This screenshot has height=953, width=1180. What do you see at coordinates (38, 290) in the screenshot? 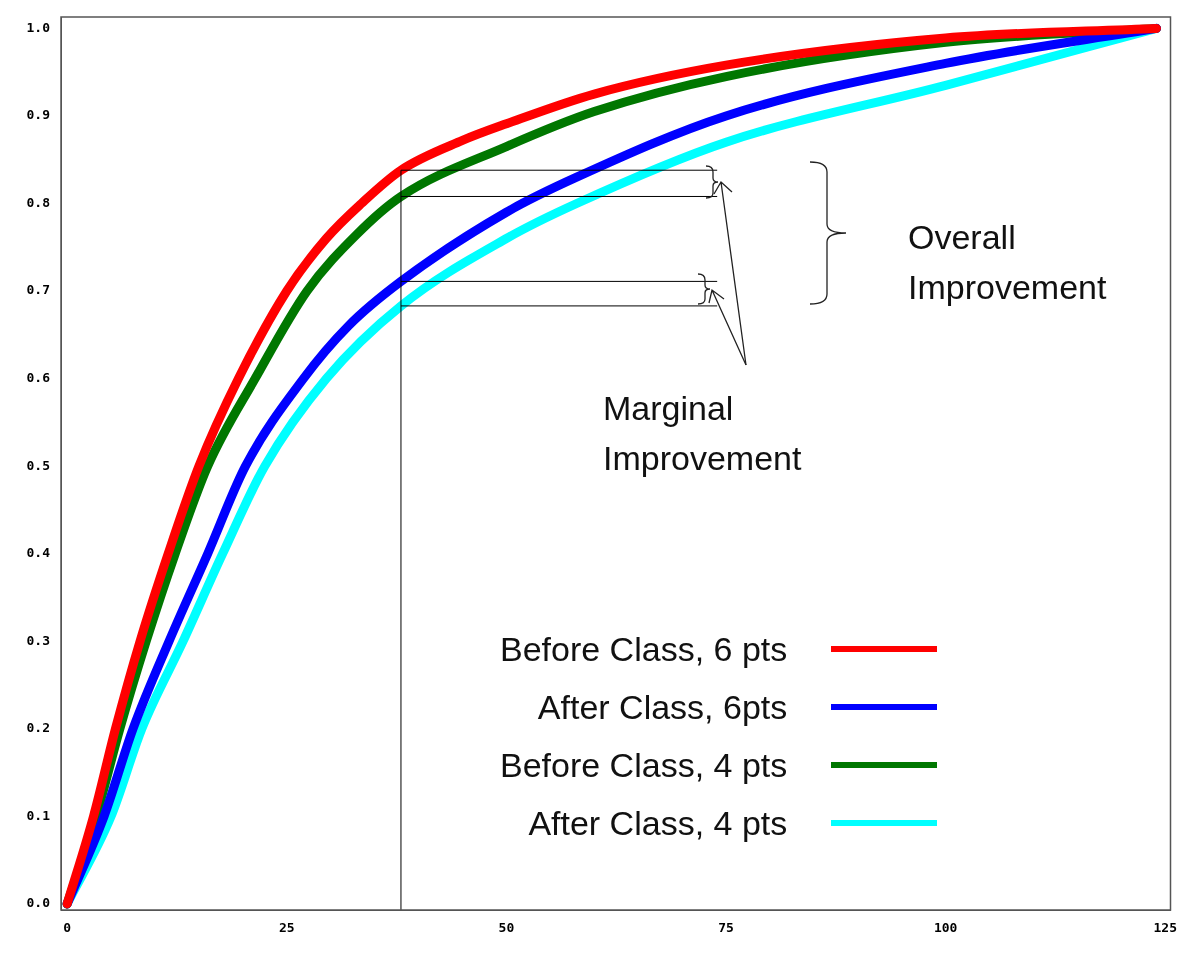
I see `y-tick-label: 0.7` at bounding box center [38, 290].